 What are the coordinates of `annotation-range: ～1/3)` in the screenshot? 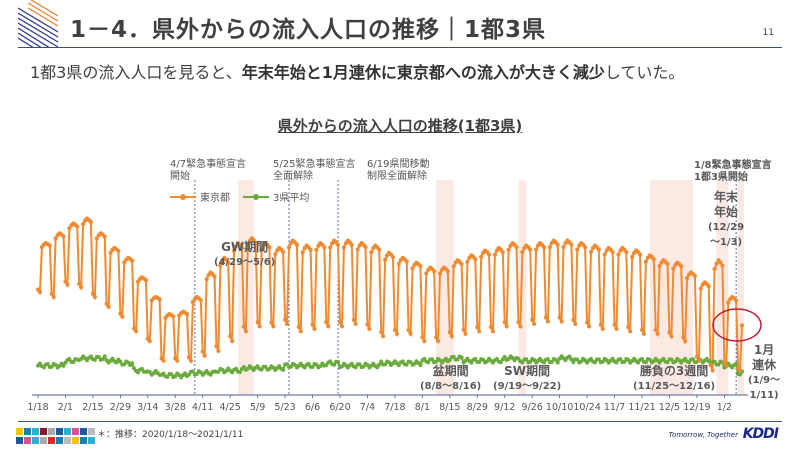 It's located at (726, 242).